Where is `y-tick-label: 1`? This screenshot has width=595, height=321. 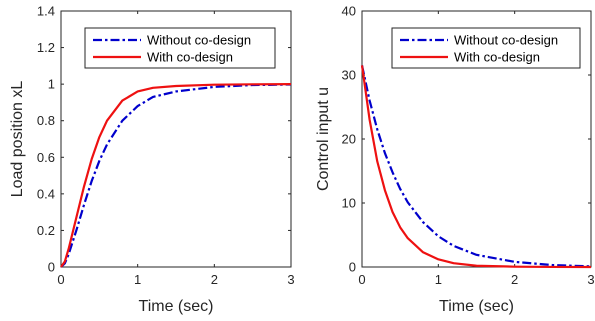
y-tick-label: 1 is located at coordinates (51, 84).